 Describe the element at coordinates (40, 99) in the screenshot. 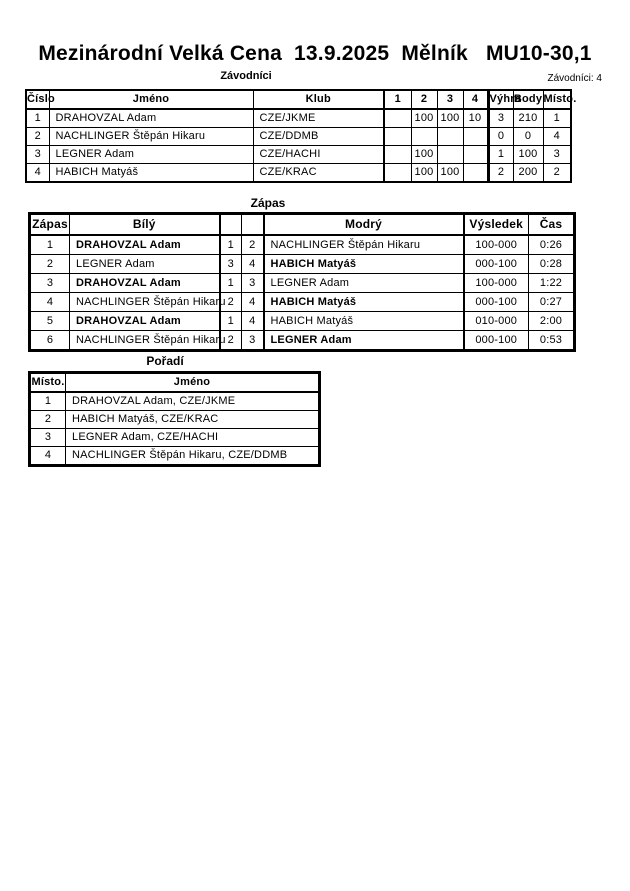

I see `col-cislo-header: Číslo` at that location.